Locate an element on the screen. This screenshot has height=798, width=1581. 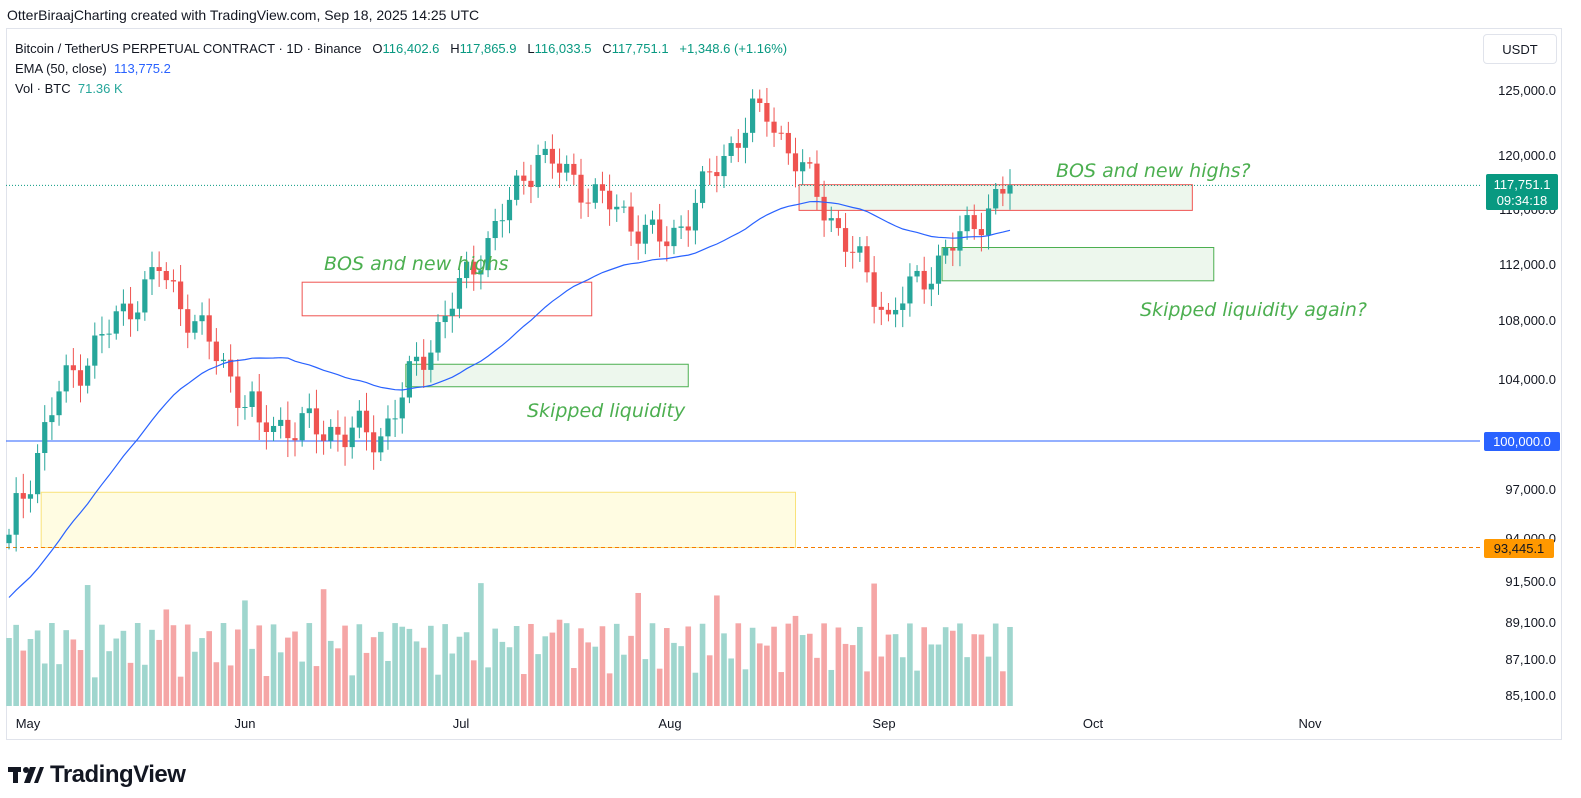
zone-red-box is located at coordinates (447, 299).